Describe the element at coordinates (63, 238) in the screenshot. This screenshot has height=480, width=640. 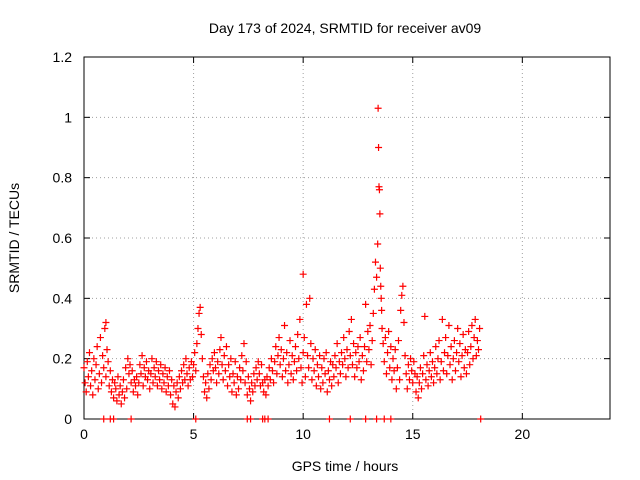
I see `y-tick-label: 0.6` at that location.